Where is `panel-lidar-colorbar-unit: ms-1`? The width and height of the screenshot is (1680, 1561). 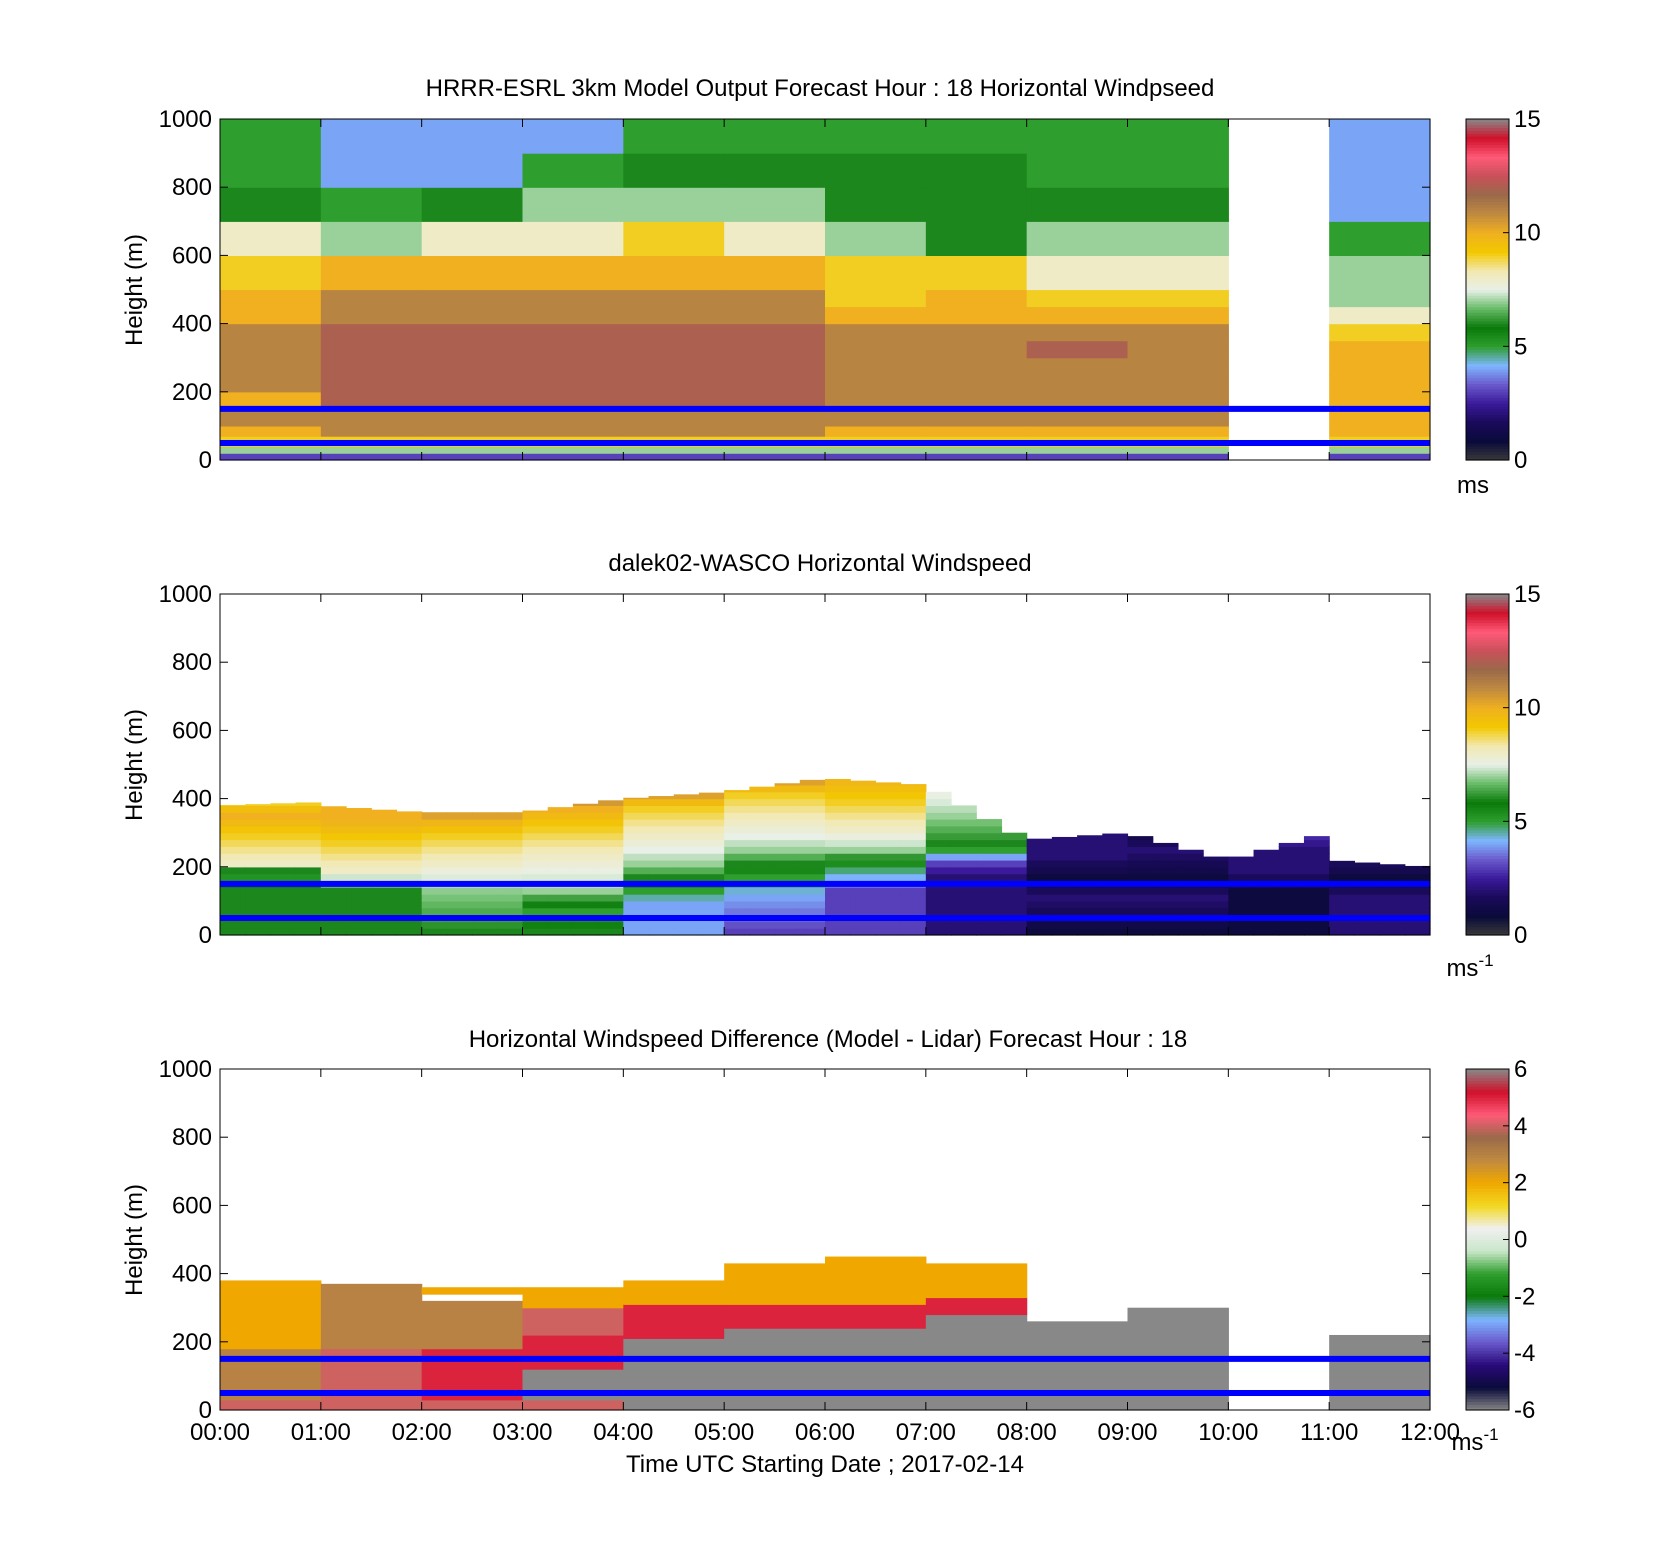
panel-lidar-colorbar-unit: ms-1 is located at coordinates (1469, 966).